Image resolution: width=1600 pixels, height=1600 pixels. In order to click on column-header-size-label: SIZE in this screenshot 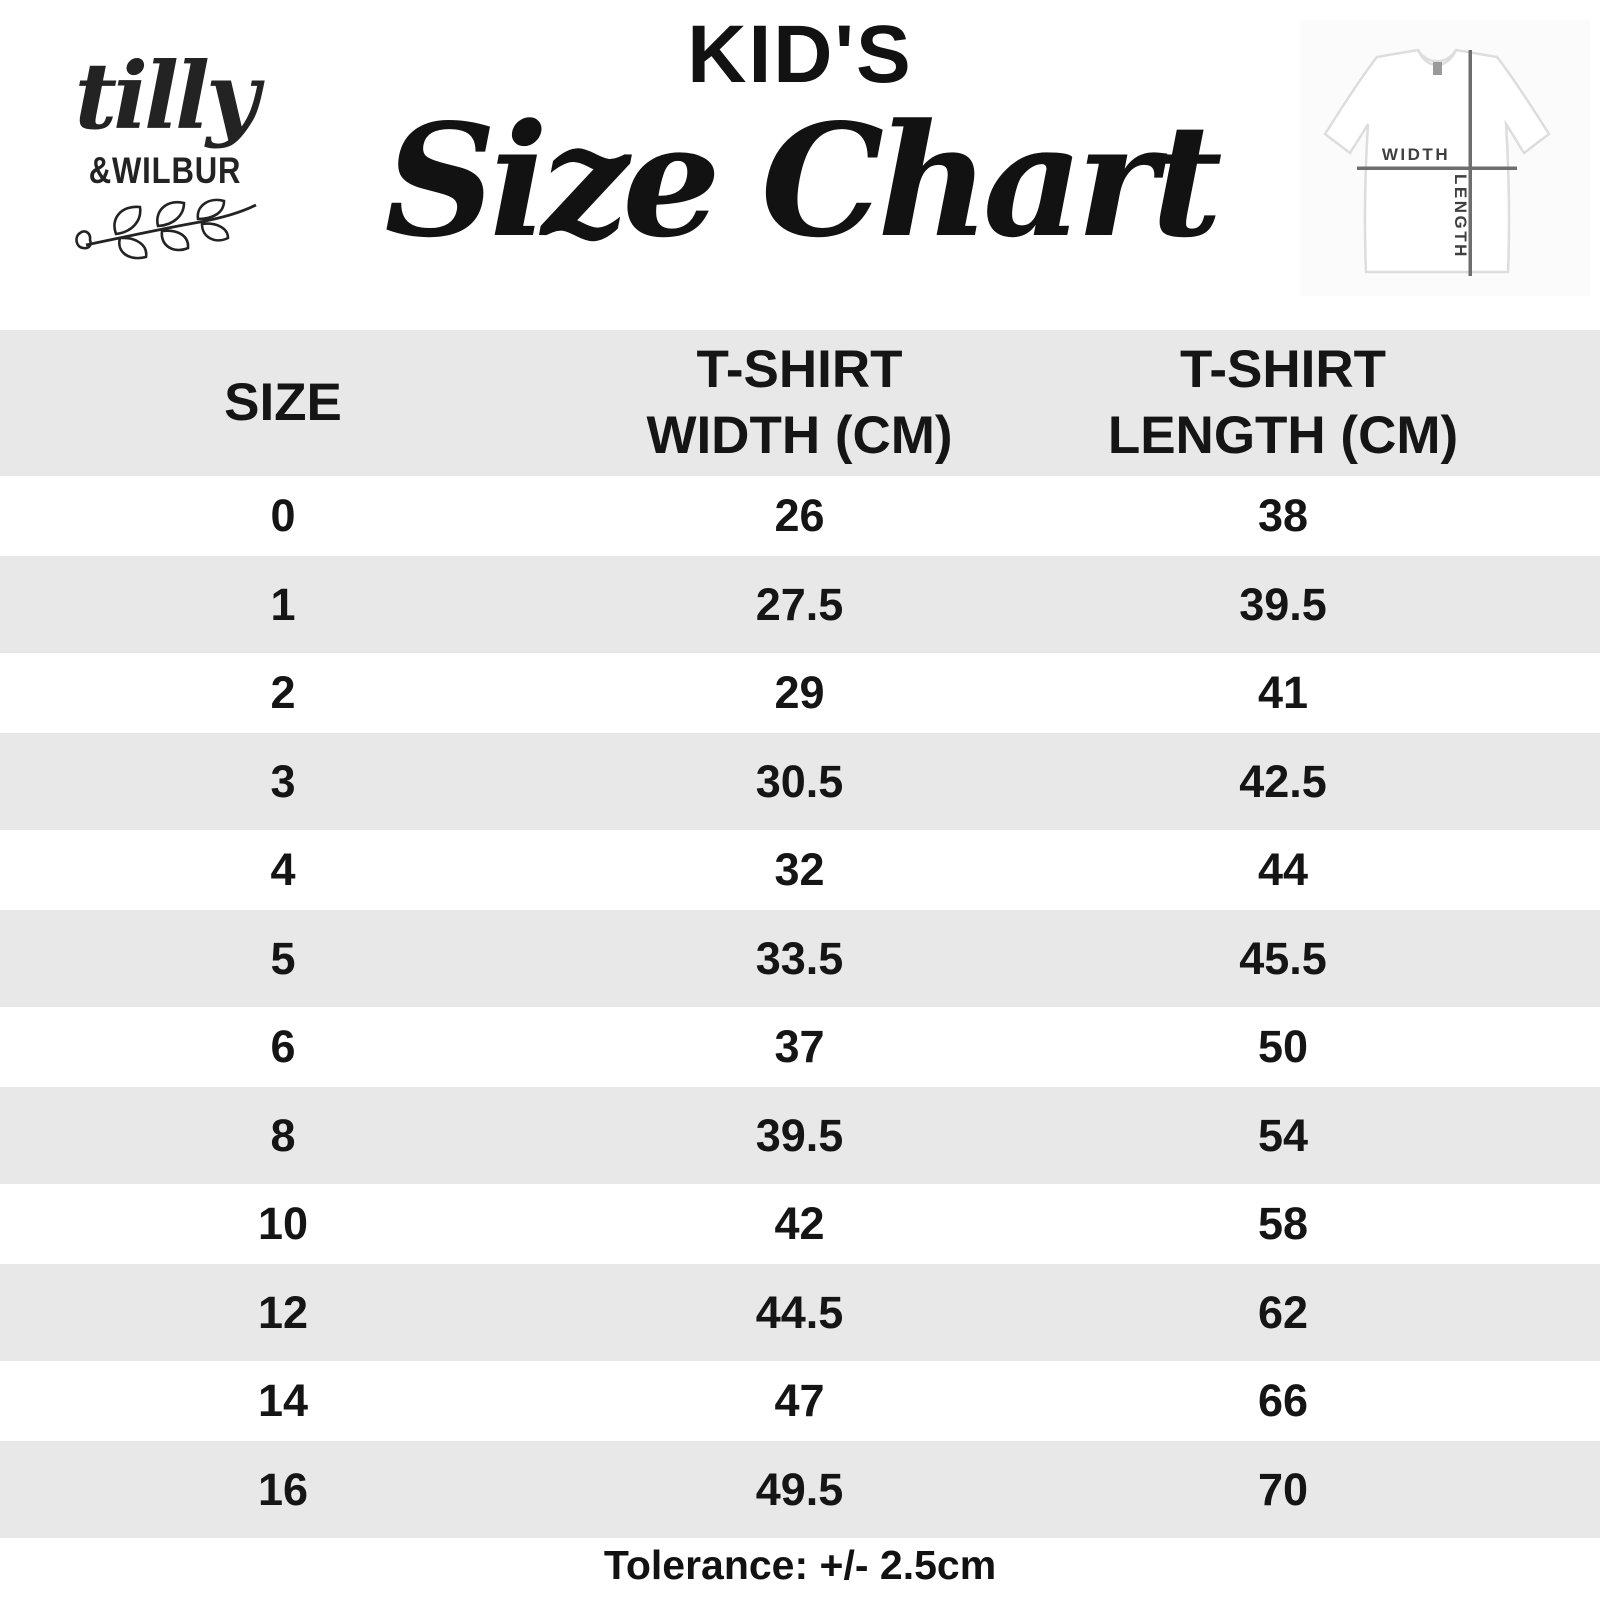, I will do `click(283, 402)`.